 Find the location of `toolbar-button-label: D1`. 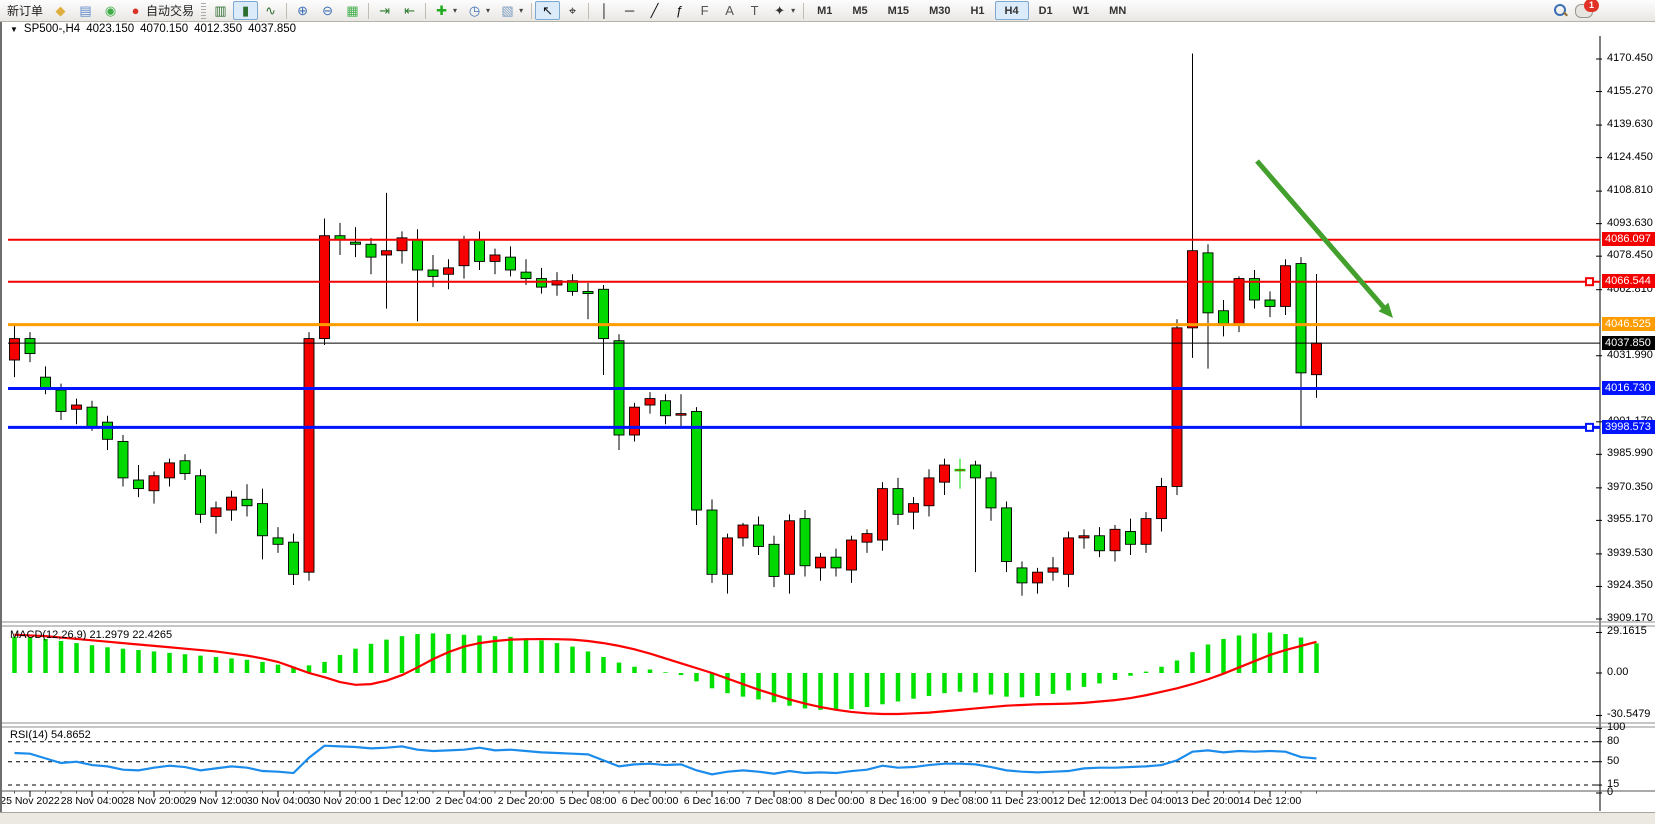

toolbar-button-label: D1 is located at coordinates (1045, 10).